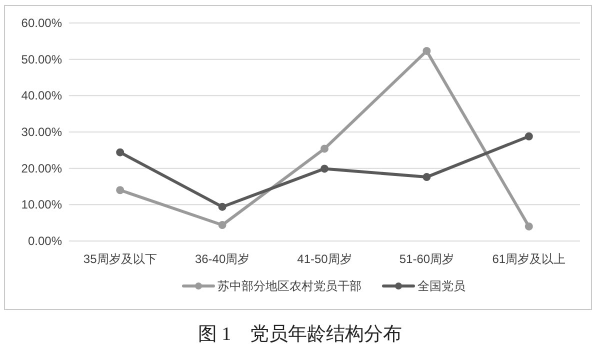 The image size is (600, 356). What do you see at coordinates (426, 259) in the screenshot?
I see `x-tick-label: 51-60周岁` at bounding box center [426, 259].